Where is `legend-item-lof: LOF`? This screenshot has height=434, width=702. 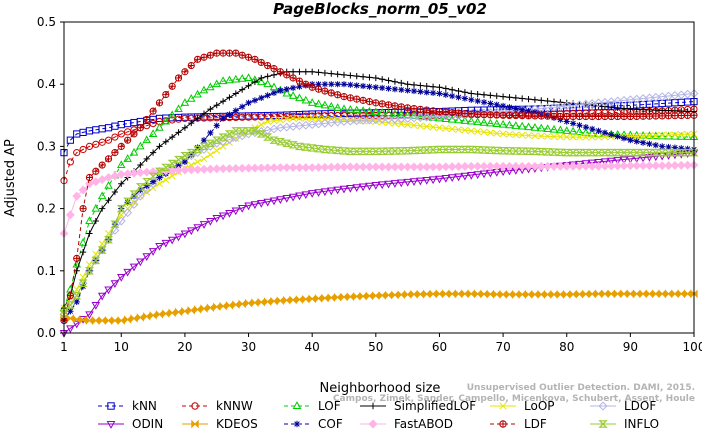
legend-item-lof: LOF is located at coordinates (312, 406).